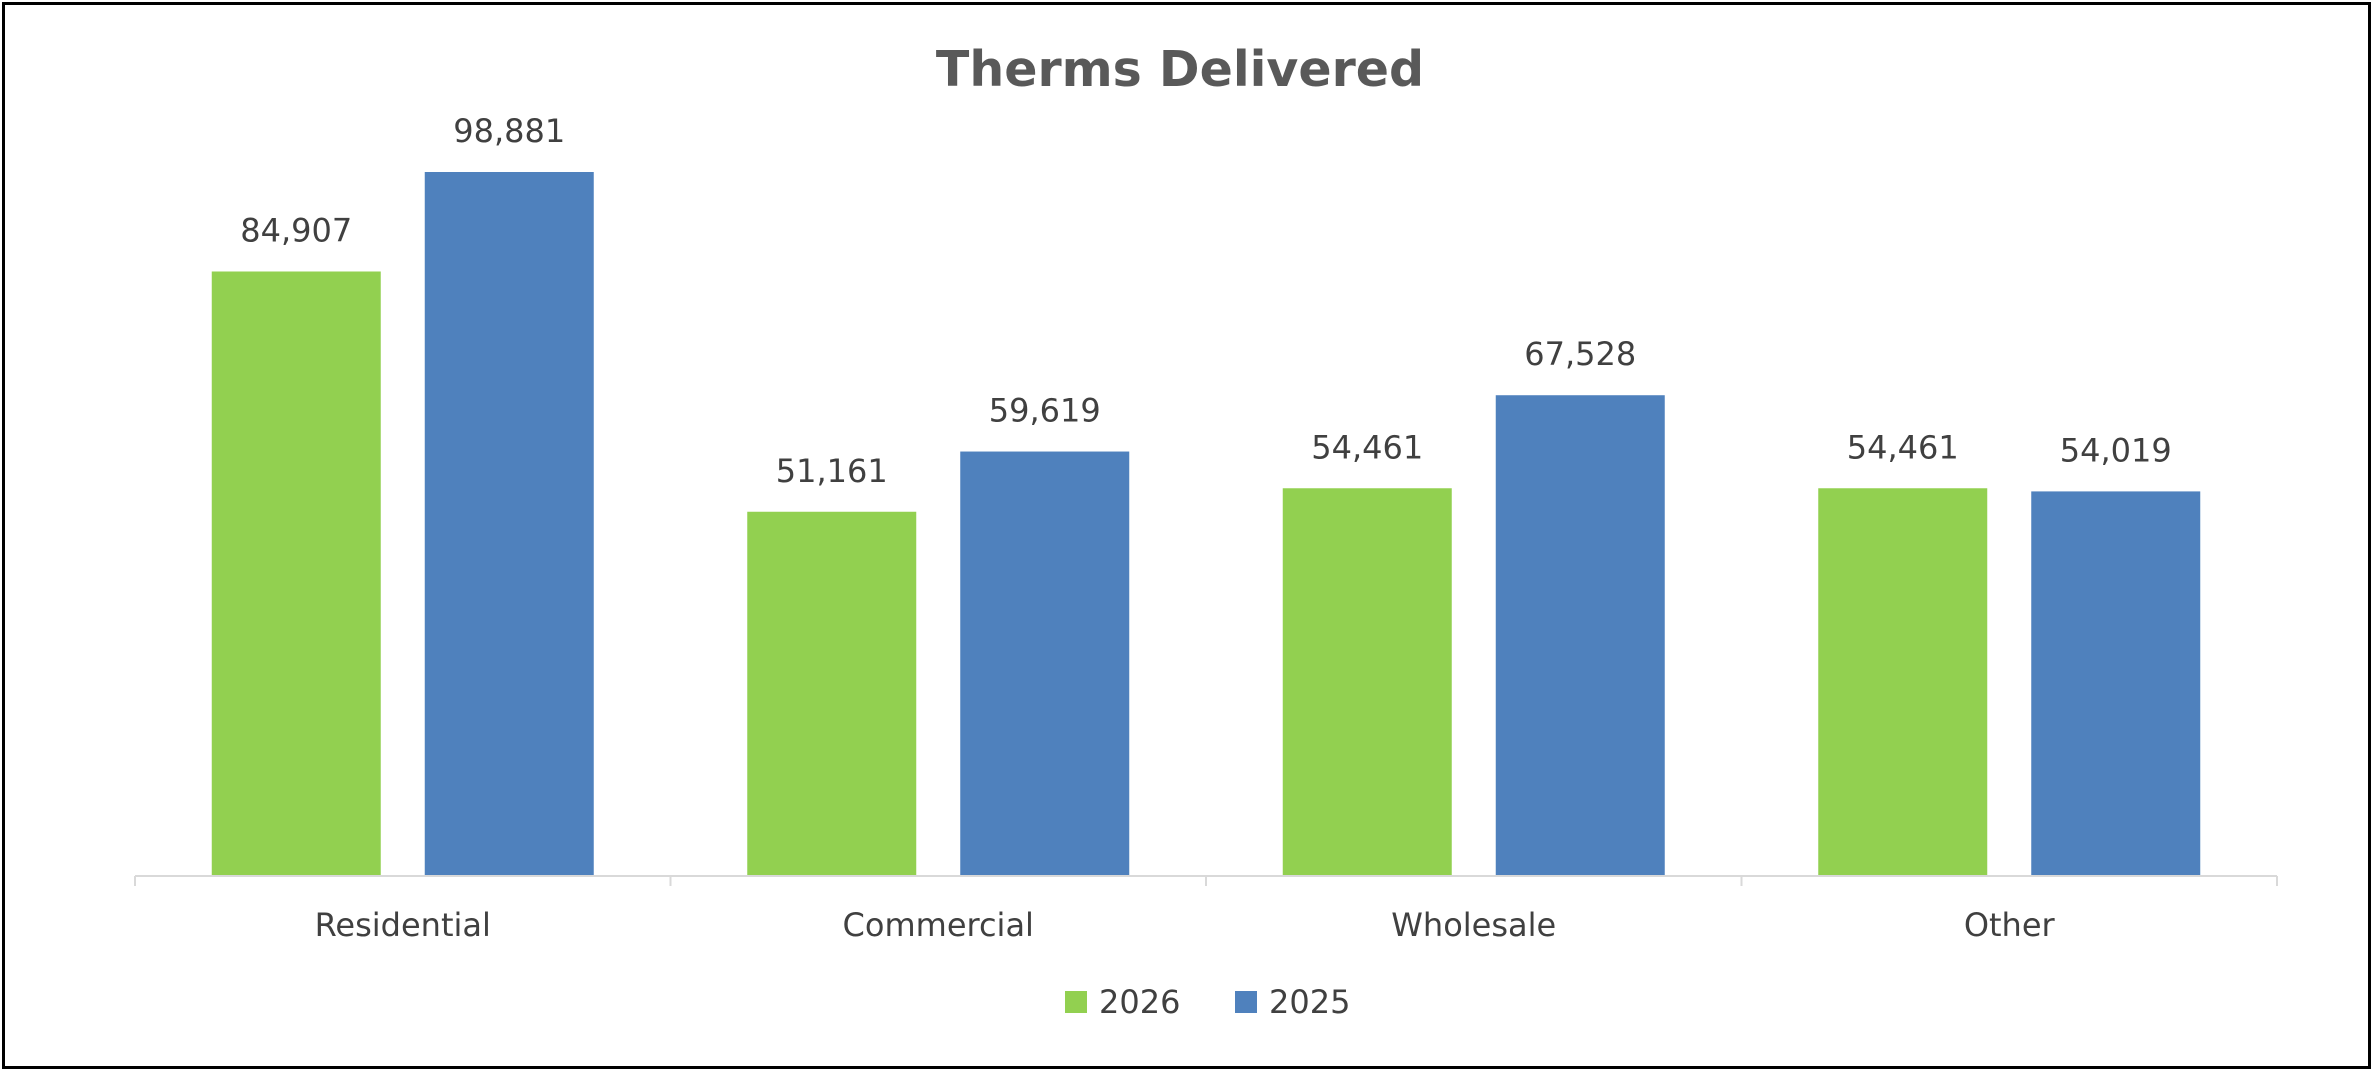 This screenshot has width=2379, height=1075. What do you see at coordinates (1580, 635) in the screenshot?
I see `bar-wholesale-2025` at bounding box center [1580, 635].